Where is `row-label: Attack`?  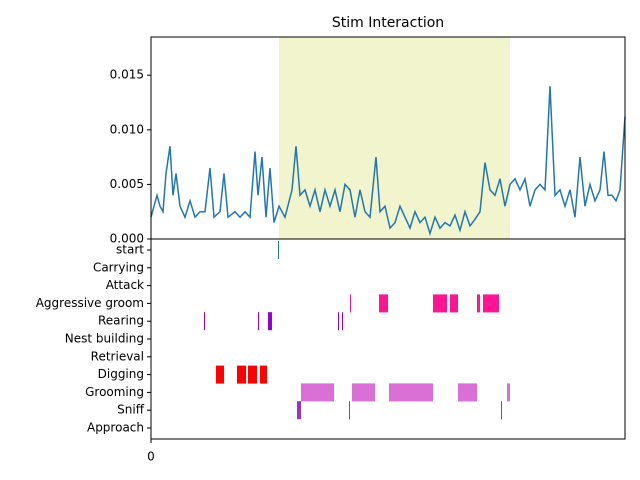
row-label: Attack is located at coordinates (125, 285).